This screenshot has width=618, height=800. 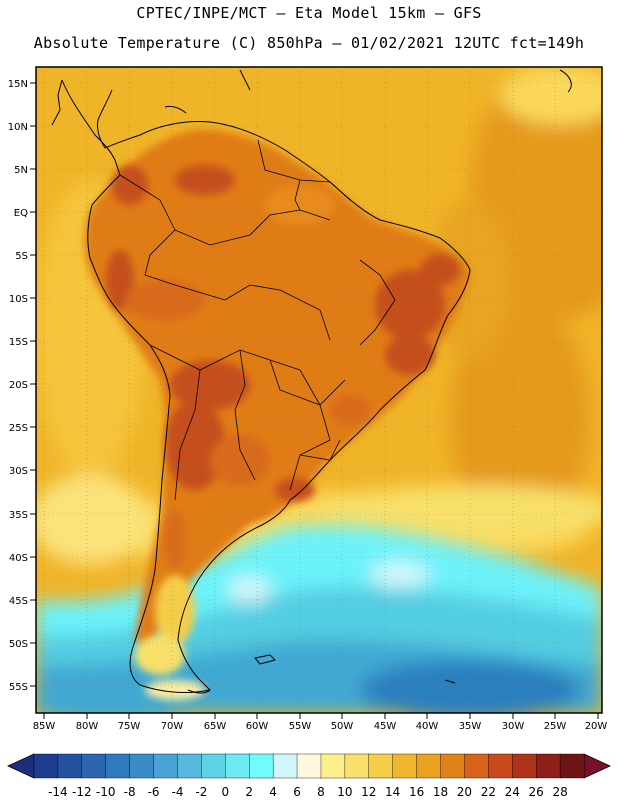 I want to click on lat-label: 35S, so click(x=18, y=515).